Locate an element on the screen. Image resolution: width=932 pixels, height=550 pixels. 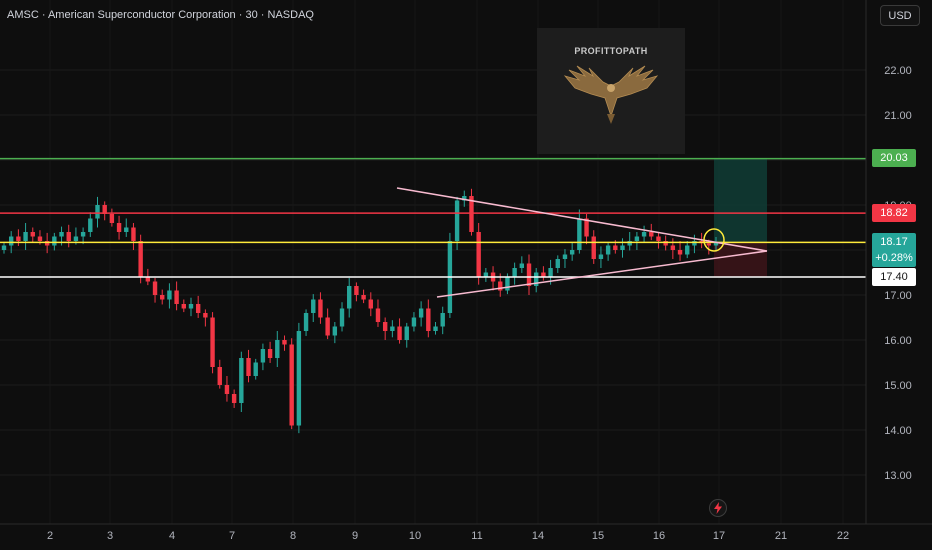
currency-button: USD is located at coordinates (900, 15).